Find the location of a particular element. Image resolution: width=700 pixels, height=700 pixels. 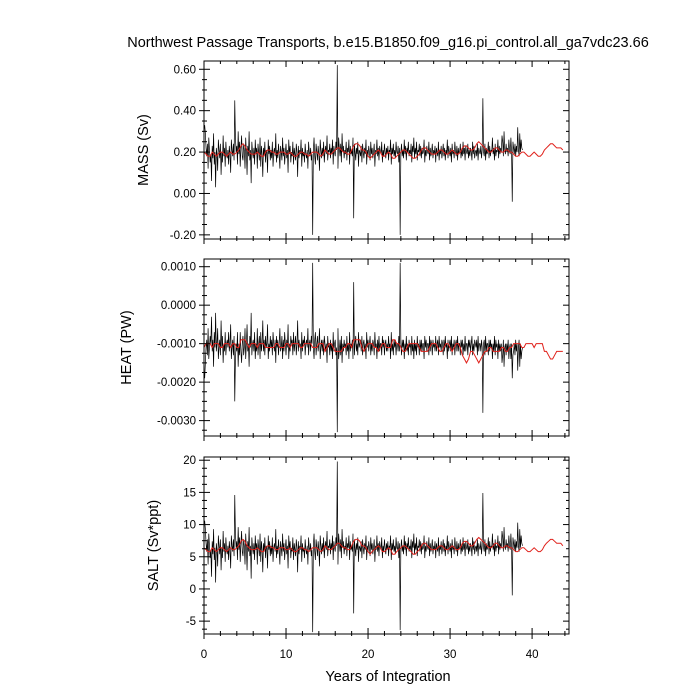

y-tick-label: 0 is located at coordinates (193, 590).